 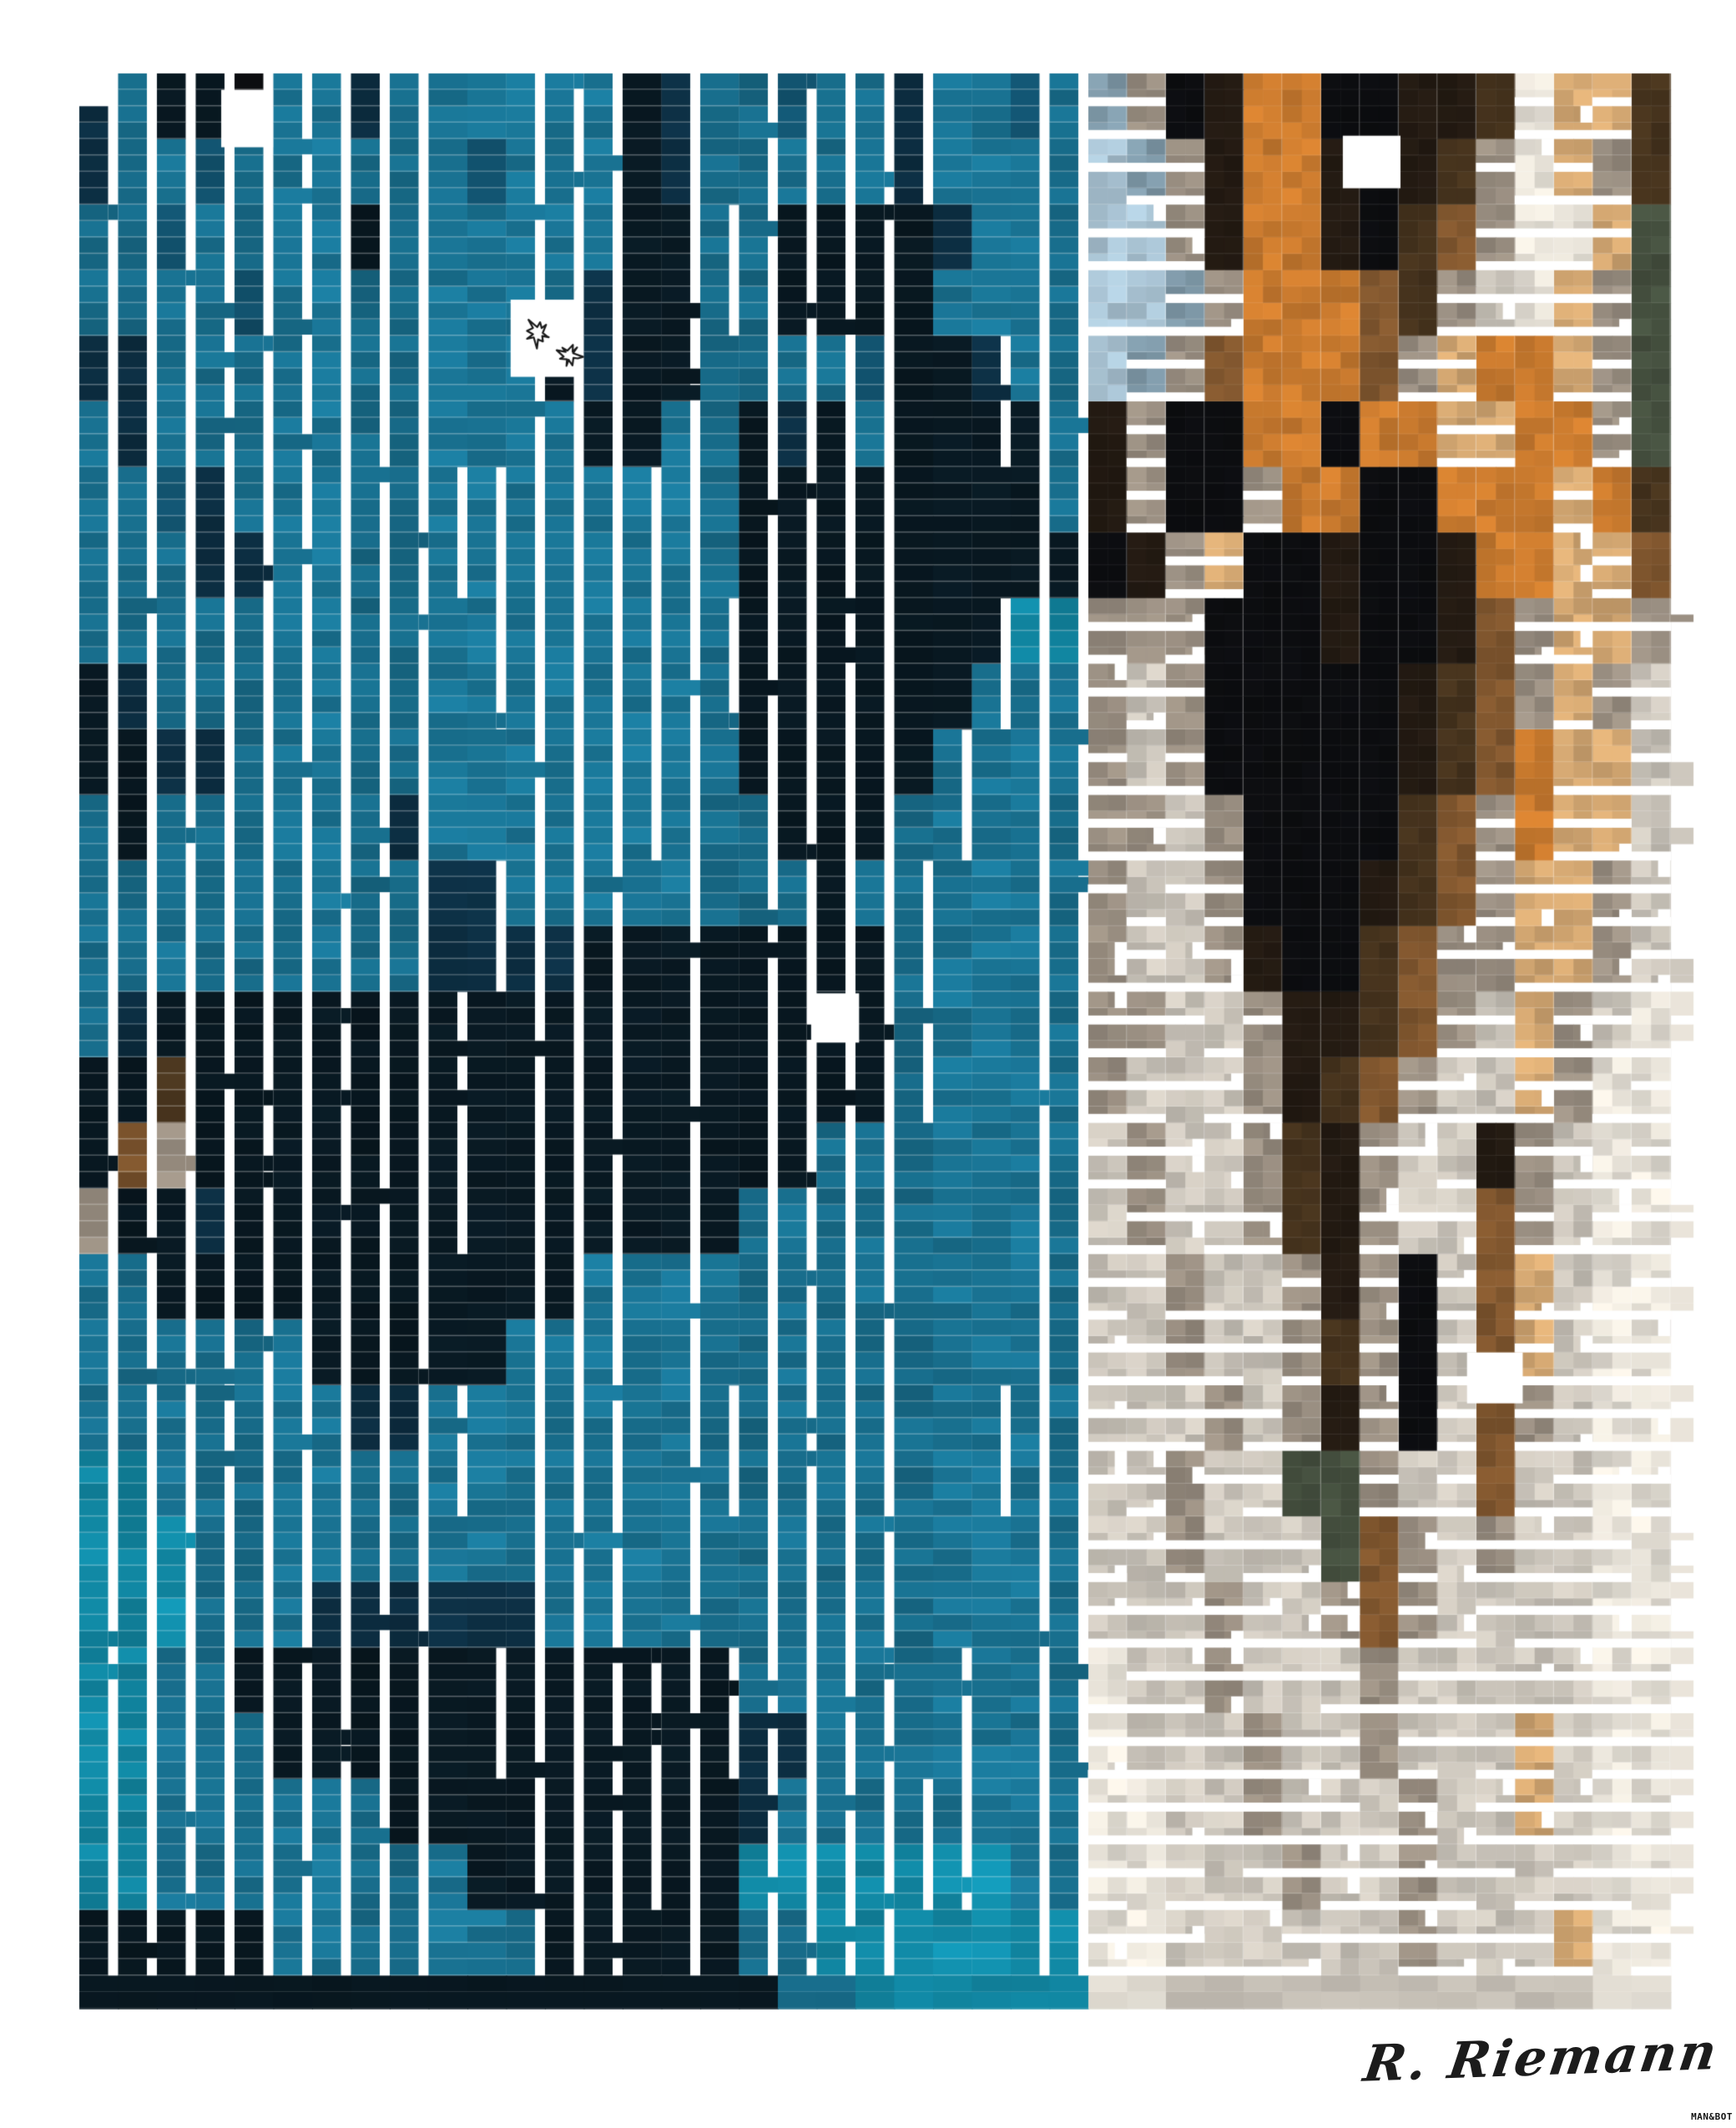 I want to click on watermark-label: MAN&BOT, so click(x=1712, y=2116).